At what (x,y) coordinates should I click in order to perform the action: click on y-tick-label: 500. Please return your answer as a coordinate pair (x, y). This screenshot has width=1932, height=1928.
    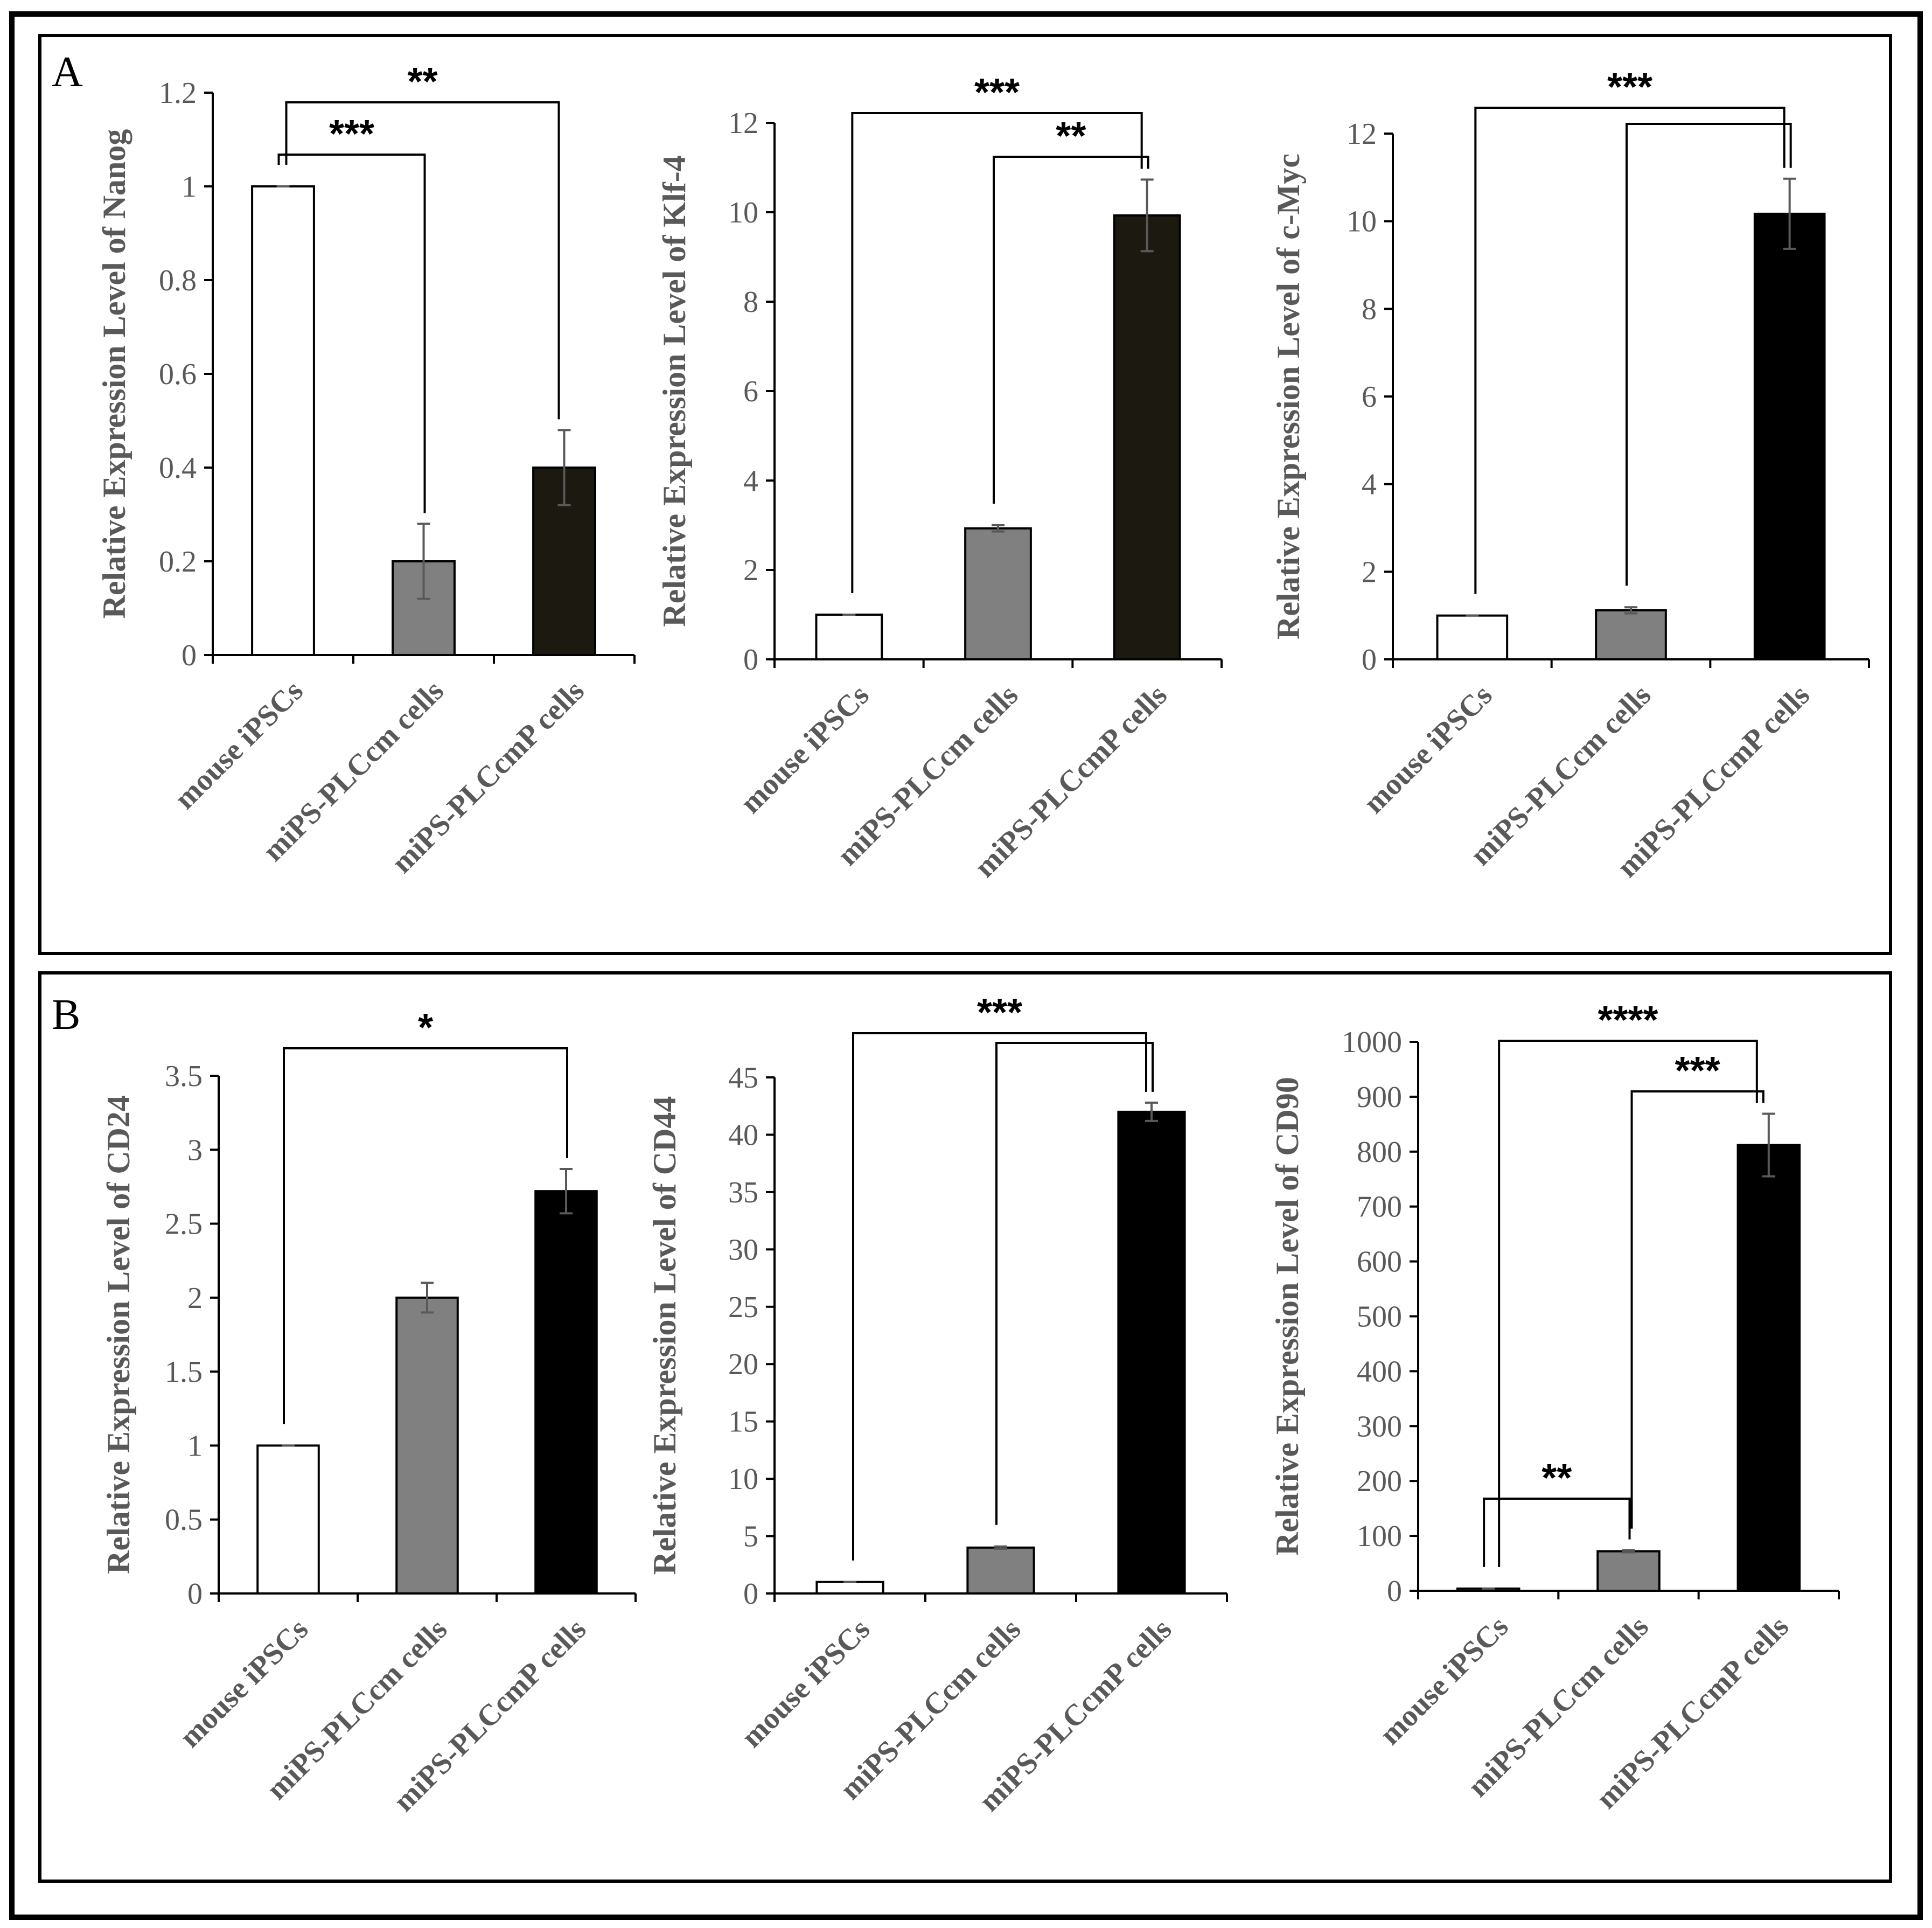
    Looking at the image, I should click on (1379, 1317).